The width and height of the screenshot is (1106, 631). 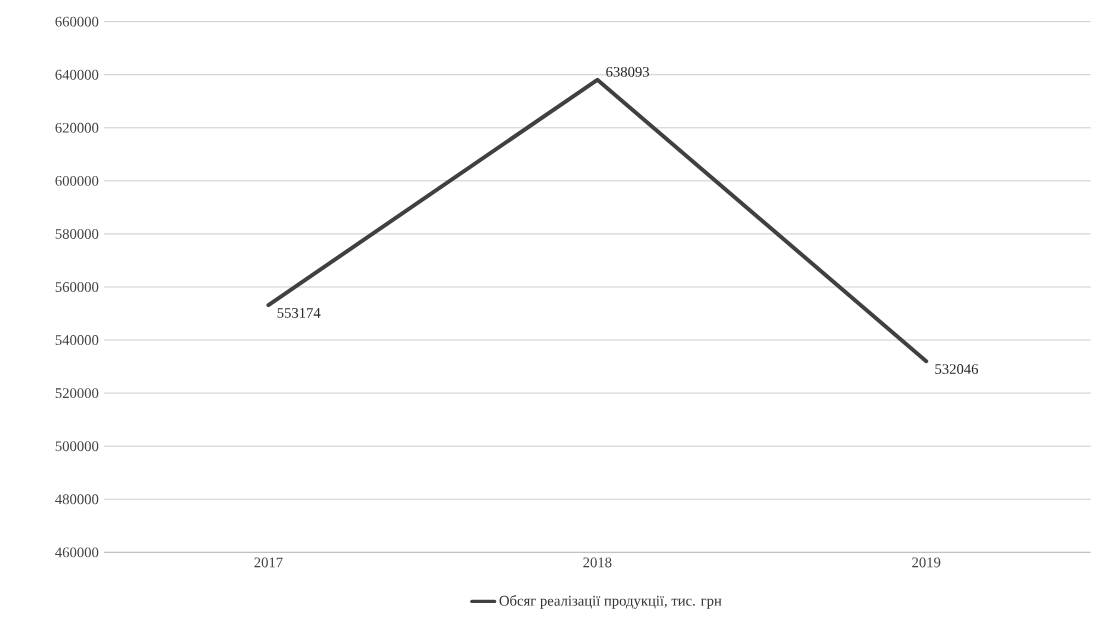 What do you see at coordinates (77, 74) in the screenshot?
I see `y-tick-label: 640000` at bounding box center [77, 74].